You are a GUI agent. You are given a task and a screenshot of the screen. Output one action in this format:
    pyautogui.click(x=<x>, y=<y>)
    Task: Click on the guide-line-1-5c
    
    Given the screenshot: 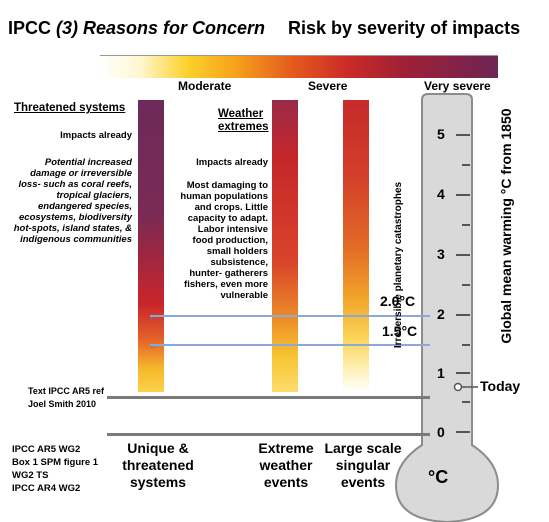 What is the action you would take?
    pyautogui.click(x=290, y=345)
    